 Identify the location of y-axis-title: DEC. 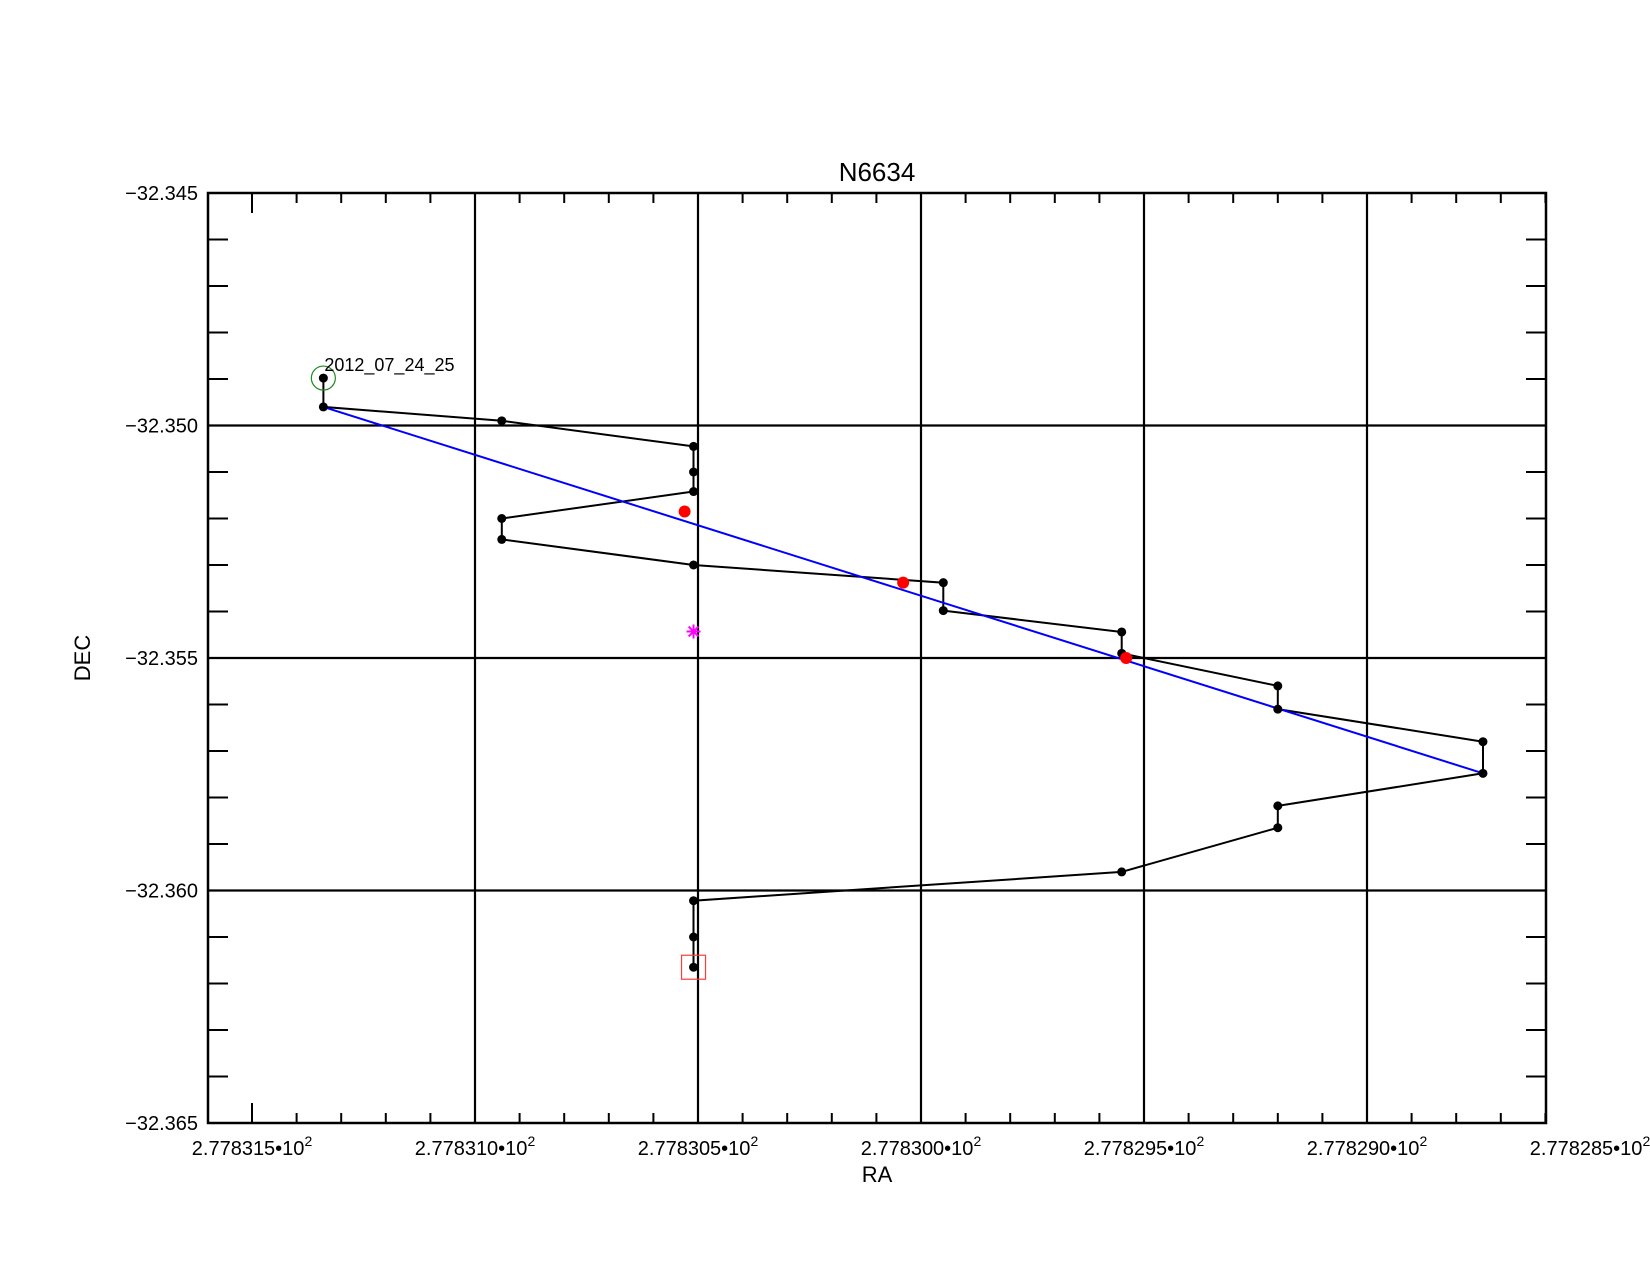
(82, 658).